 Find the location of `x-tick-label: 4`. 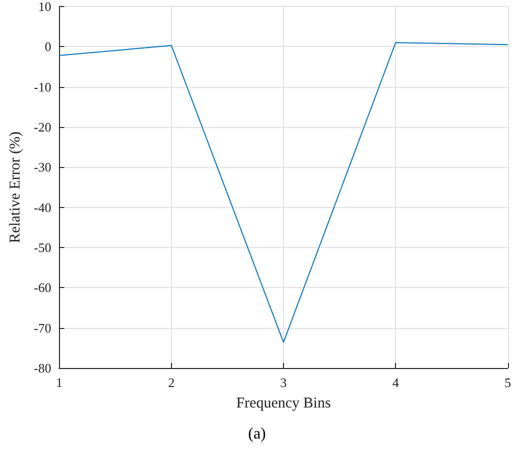

x-tick-label: 4 is located at coordinates (396, 382).